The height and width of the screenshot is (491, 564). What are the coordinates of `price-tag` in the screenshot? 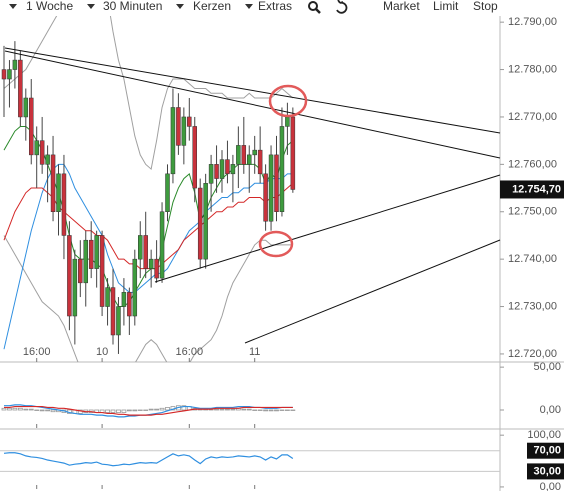 It's located at (532, 189).